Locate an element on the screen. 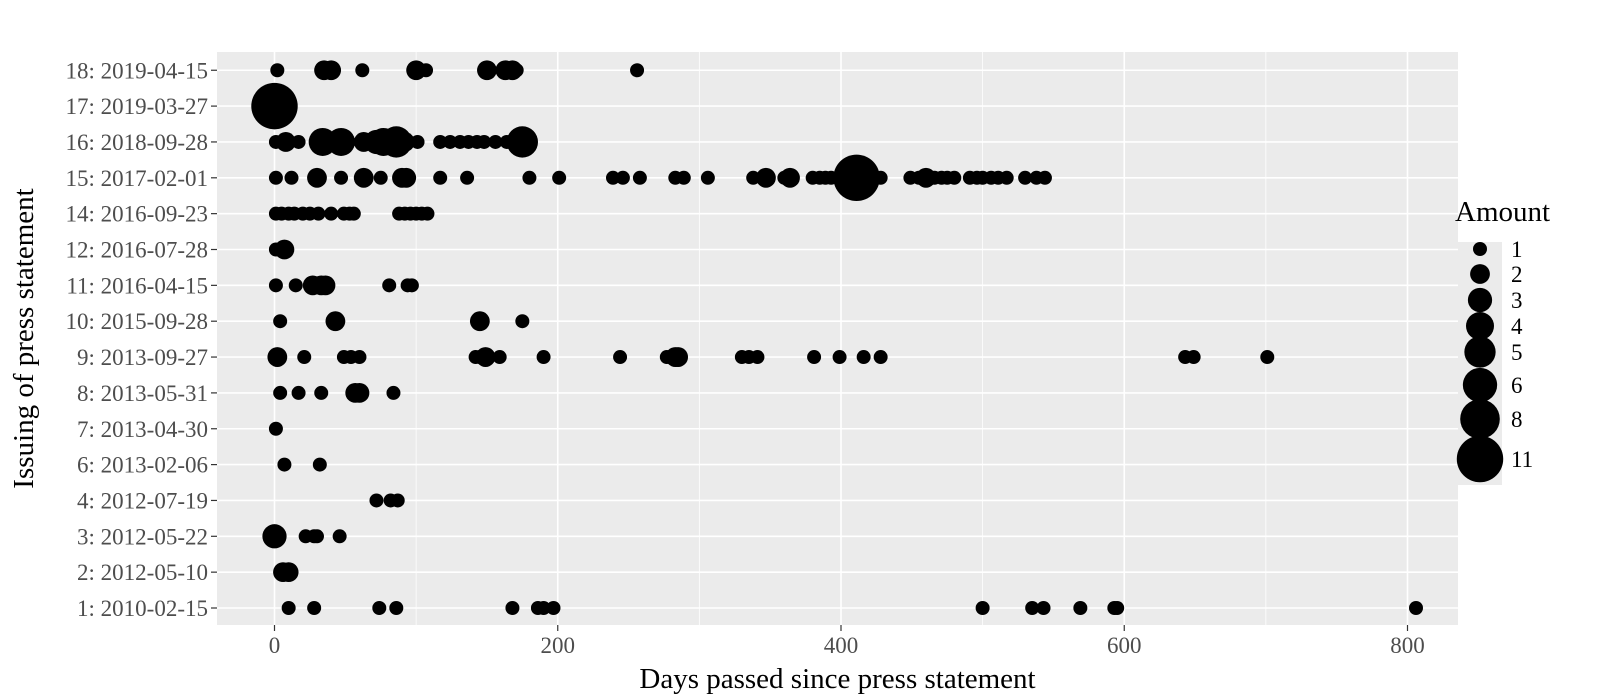 The width and height of the screenshot is (1600, 700). y-axis-title: Issuing of press statement is located at coordinates (24, 338).